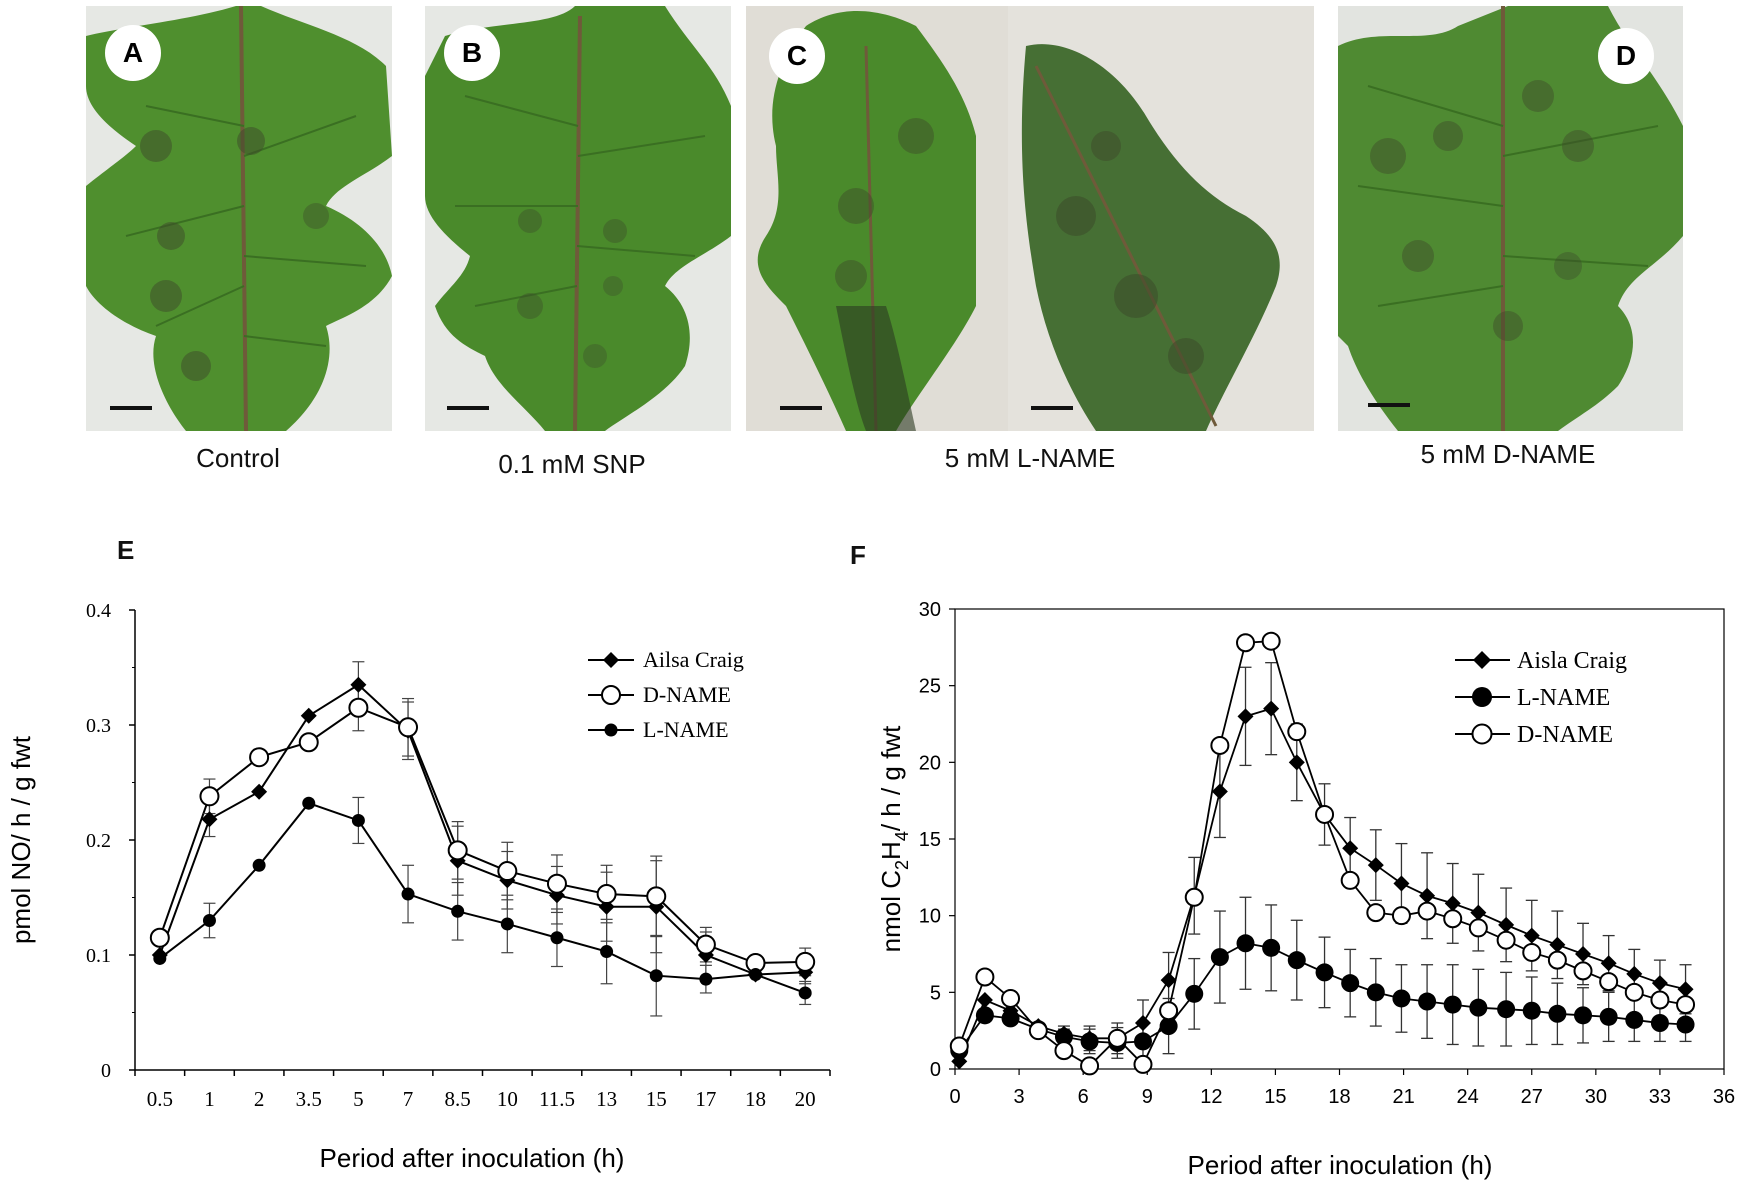 This screenshot has width=1740, height=1187. I want to click on y-tick-label: 0.1, so click(98, 956).